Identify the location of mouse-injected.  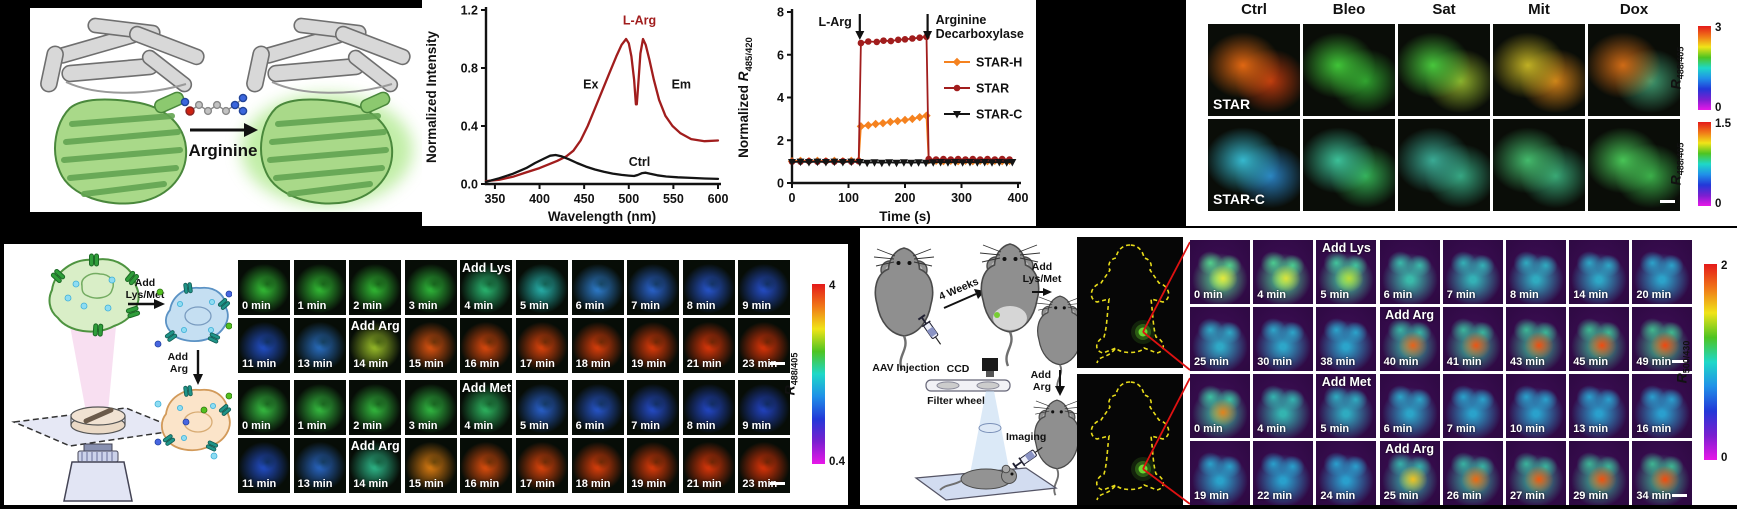
(904, 309).